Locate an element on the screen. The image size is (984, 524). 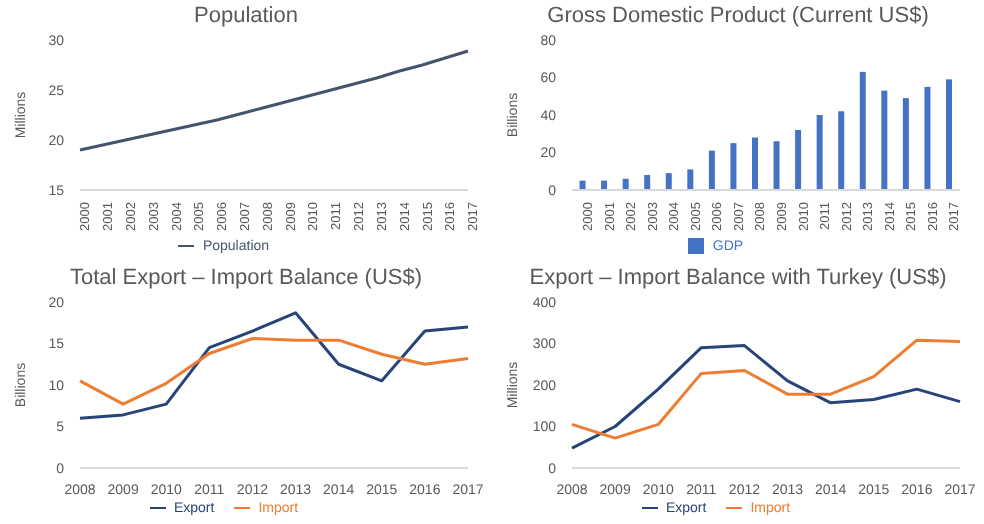
chart-title: Population is located at coordinates (246, 17).